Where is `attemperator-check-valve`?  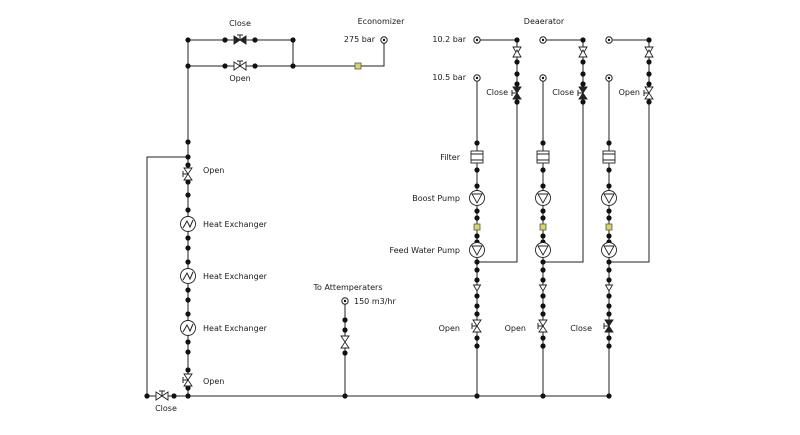 attemperator-check-valve is located at coordinates (345, 342).